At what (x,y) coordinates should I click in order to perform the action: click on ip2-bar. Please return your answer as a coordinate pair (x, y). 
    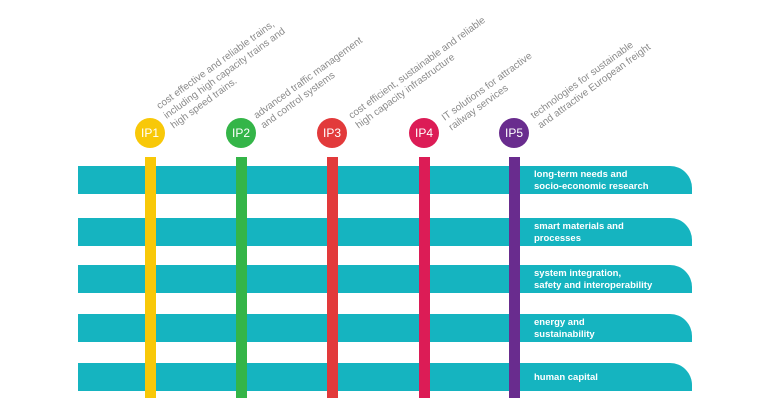
    Looking at the image, I should click on (241, 277).